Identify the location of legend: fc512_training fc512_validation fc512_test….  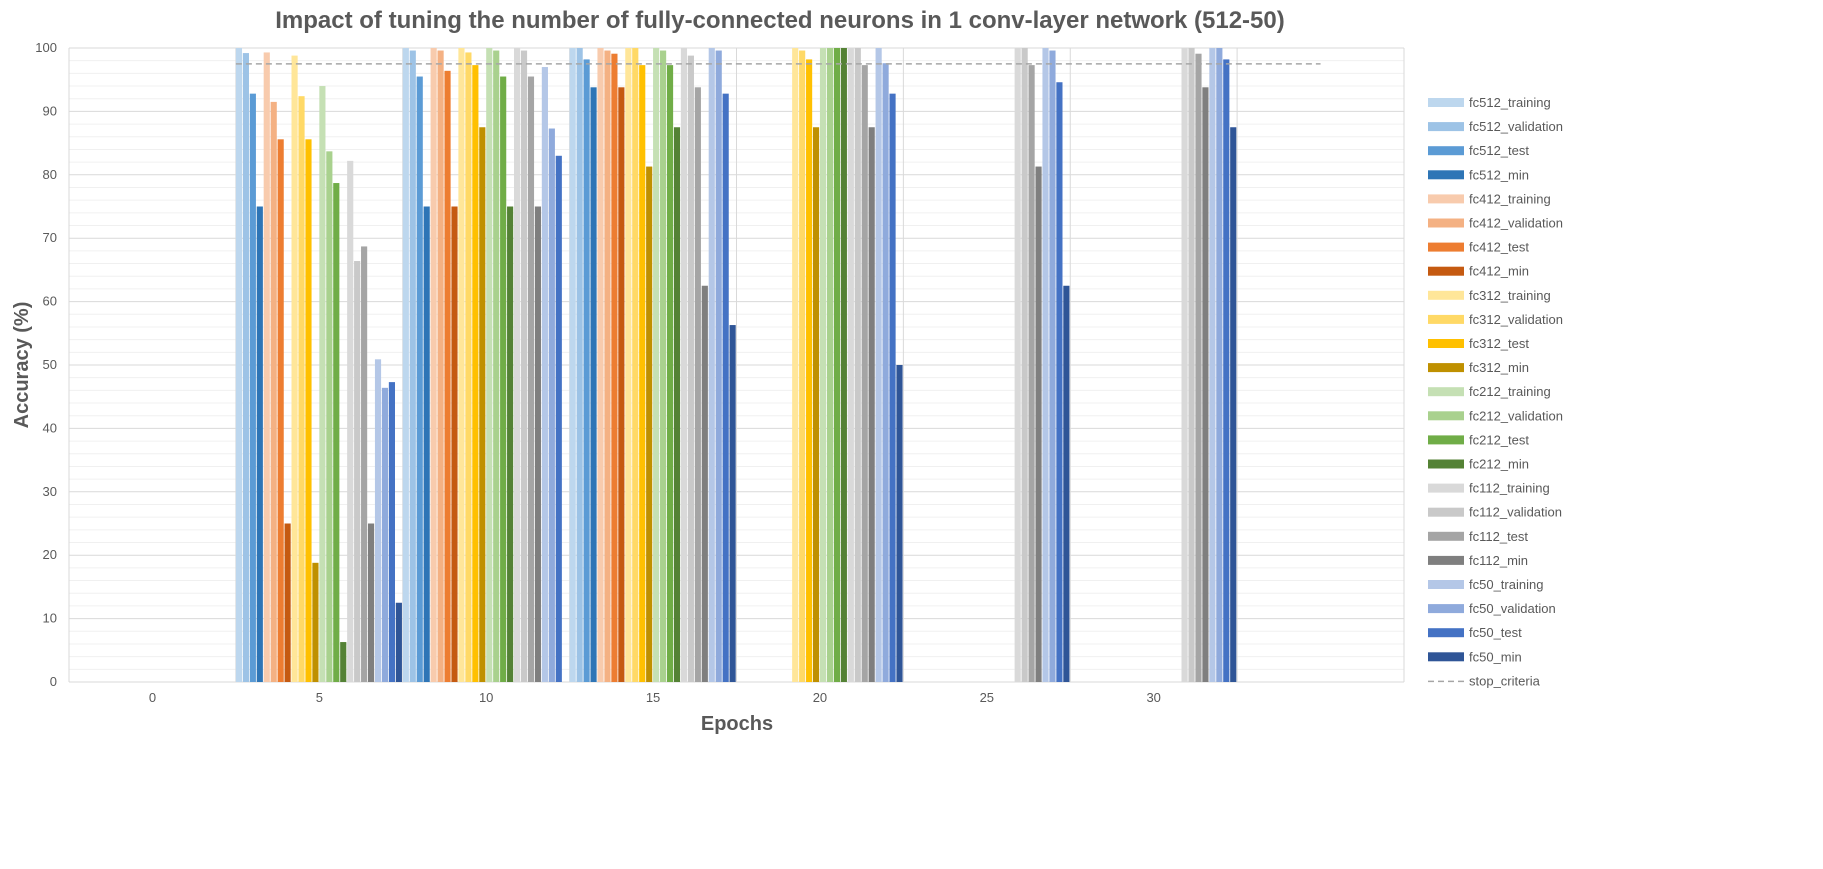
(1495, 391).